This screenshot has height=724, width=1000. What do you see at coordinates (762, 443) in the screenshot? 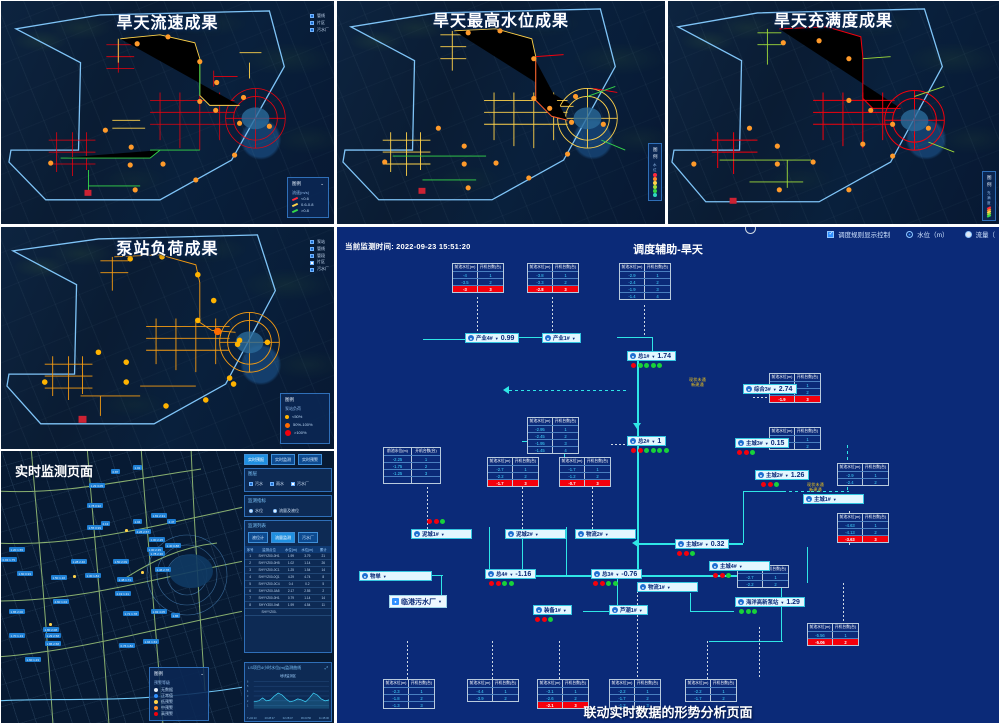
I see `node-zhucheng3: ● 主城3# ▼ 0.15` at bounding box center [762, 443].